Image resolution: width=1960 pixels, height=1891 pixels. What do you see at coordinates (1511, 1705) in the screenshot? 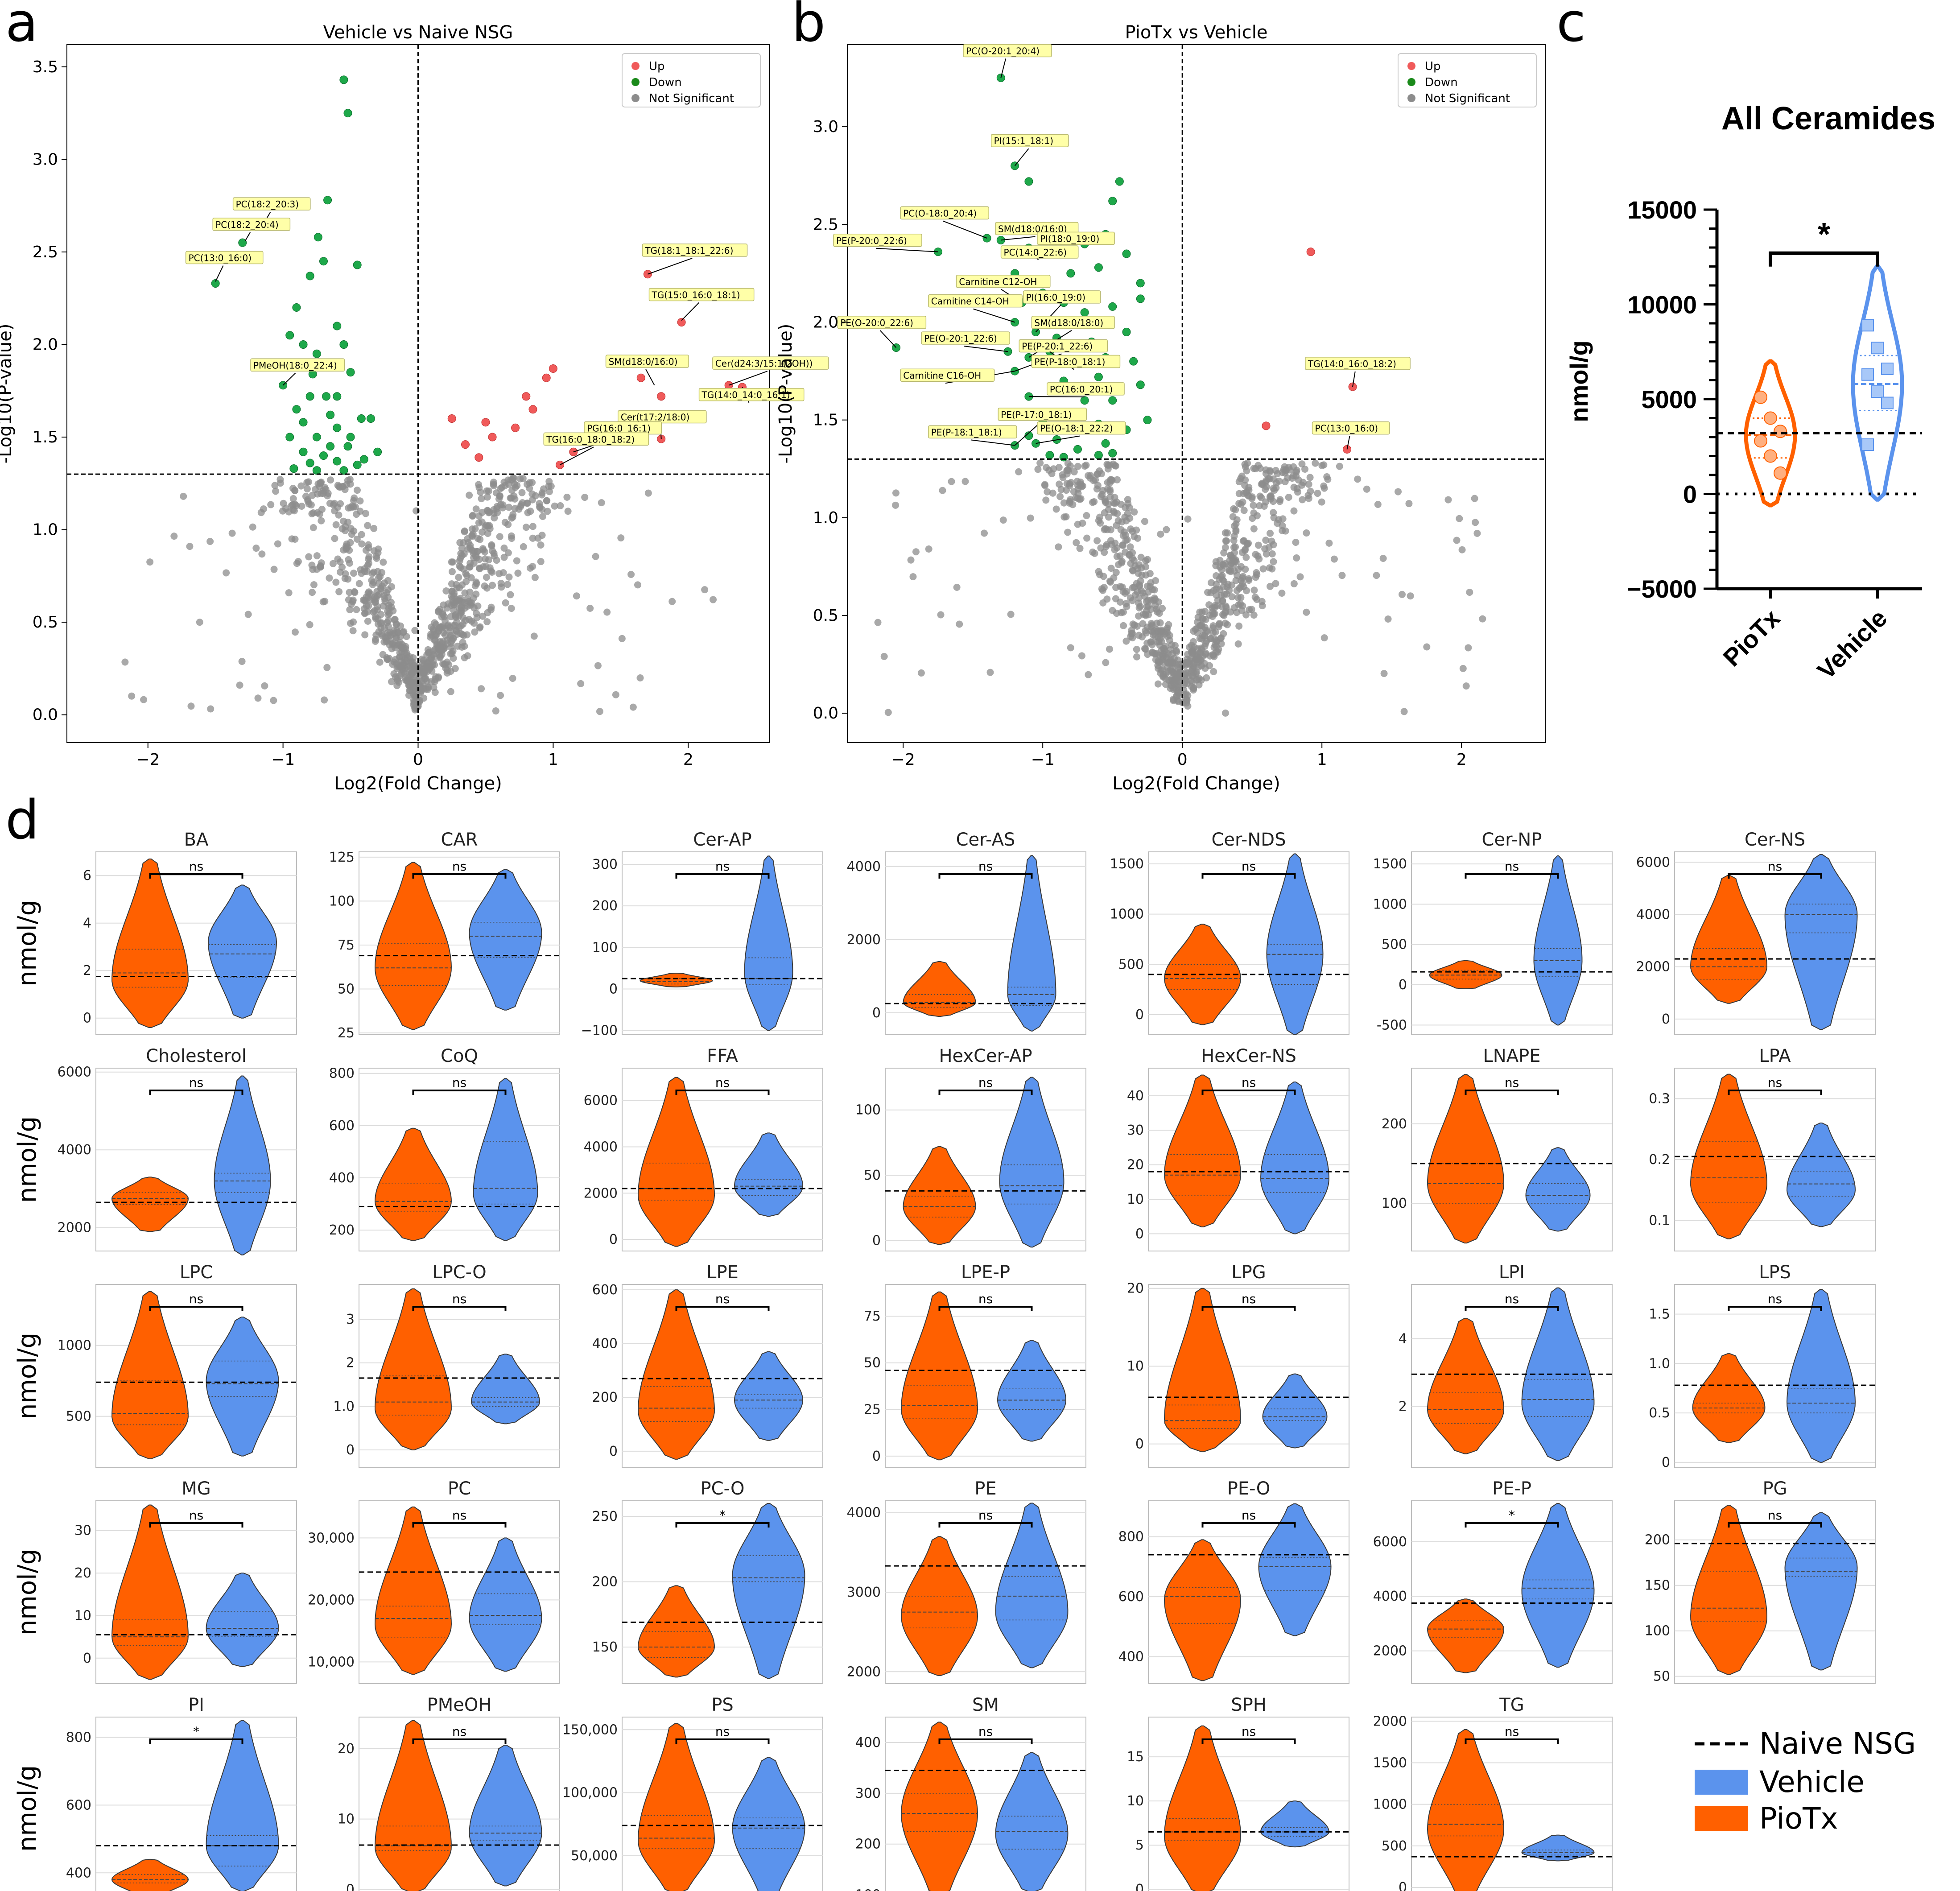
I see `panel-title: TG` at bounding box center [1511, 1705].